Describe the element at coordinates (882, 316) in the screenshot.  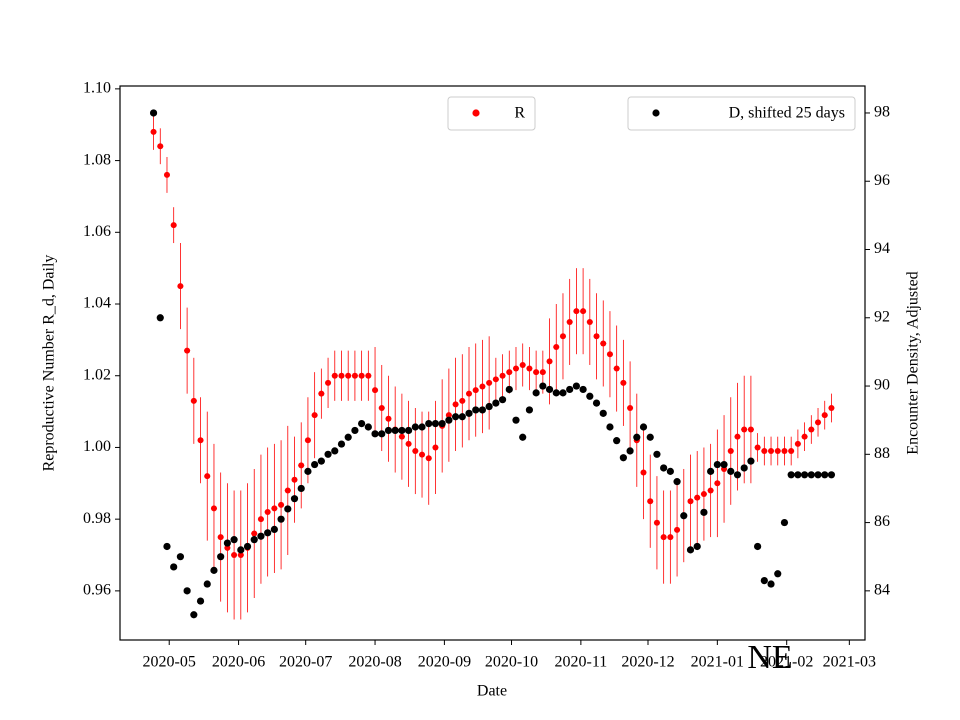
I see `y2-tick-label: 92` at that location.